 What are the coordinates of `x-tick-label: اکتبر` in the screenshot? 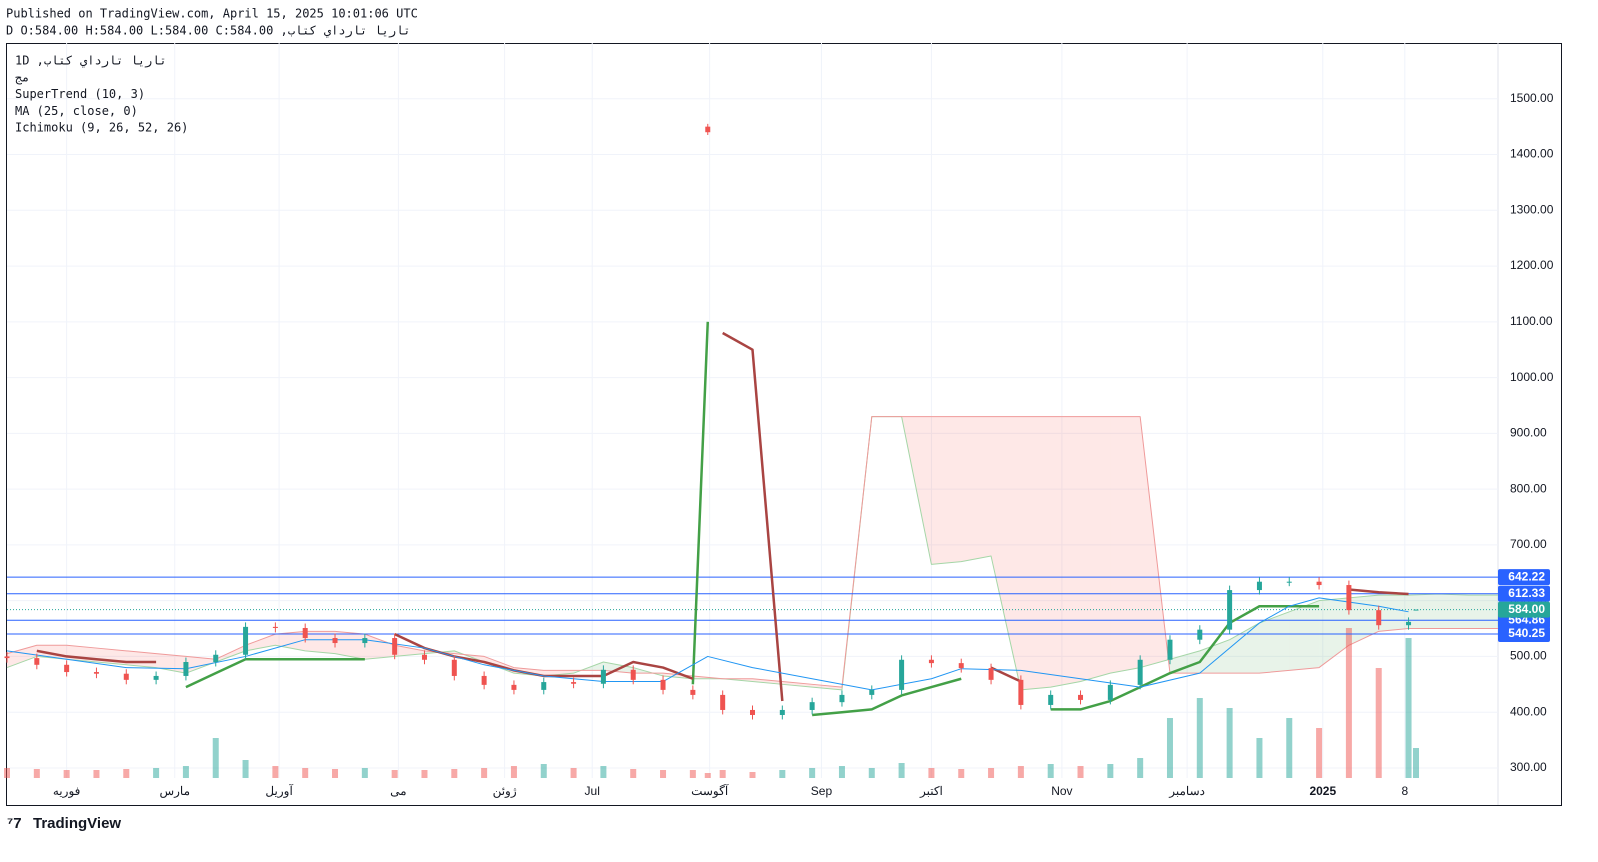 It's located at (931, 791).